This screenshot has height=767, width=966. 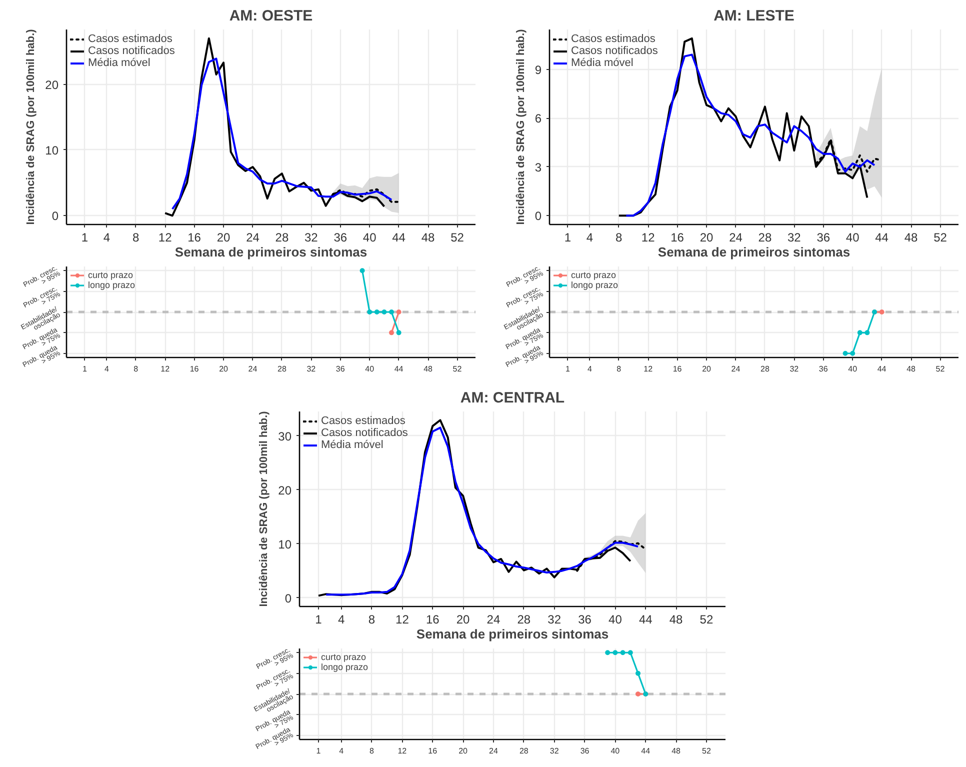 What do you see at coordinates (352, 445) in the screenshot?
I see `legend-label: Média móvel` at bounding box center [352, 445].